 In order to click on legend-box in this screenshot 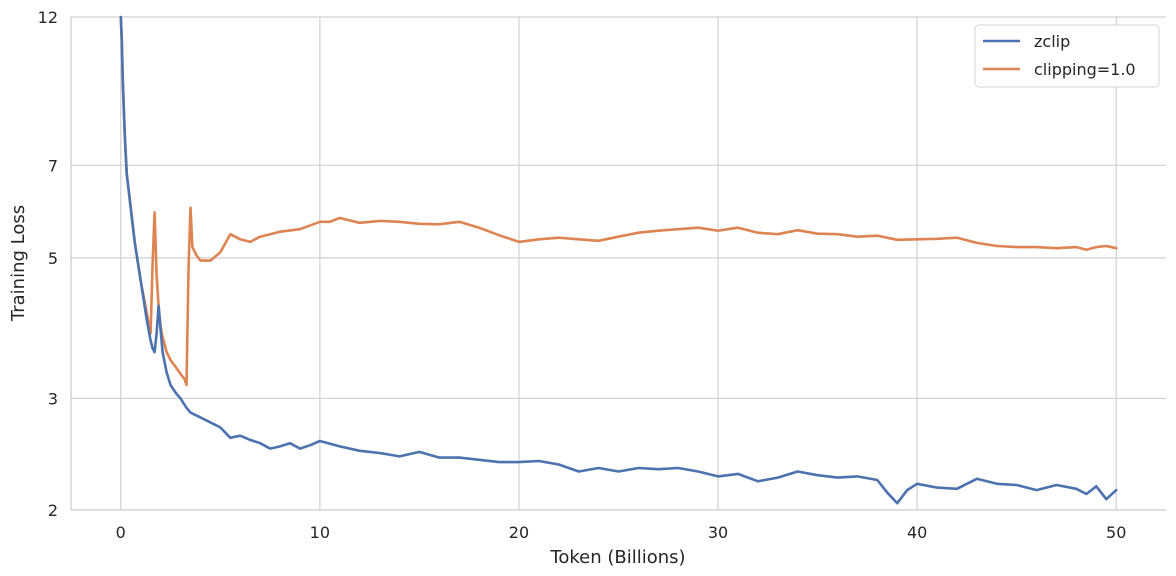, I will do `click(1067, 56)`.